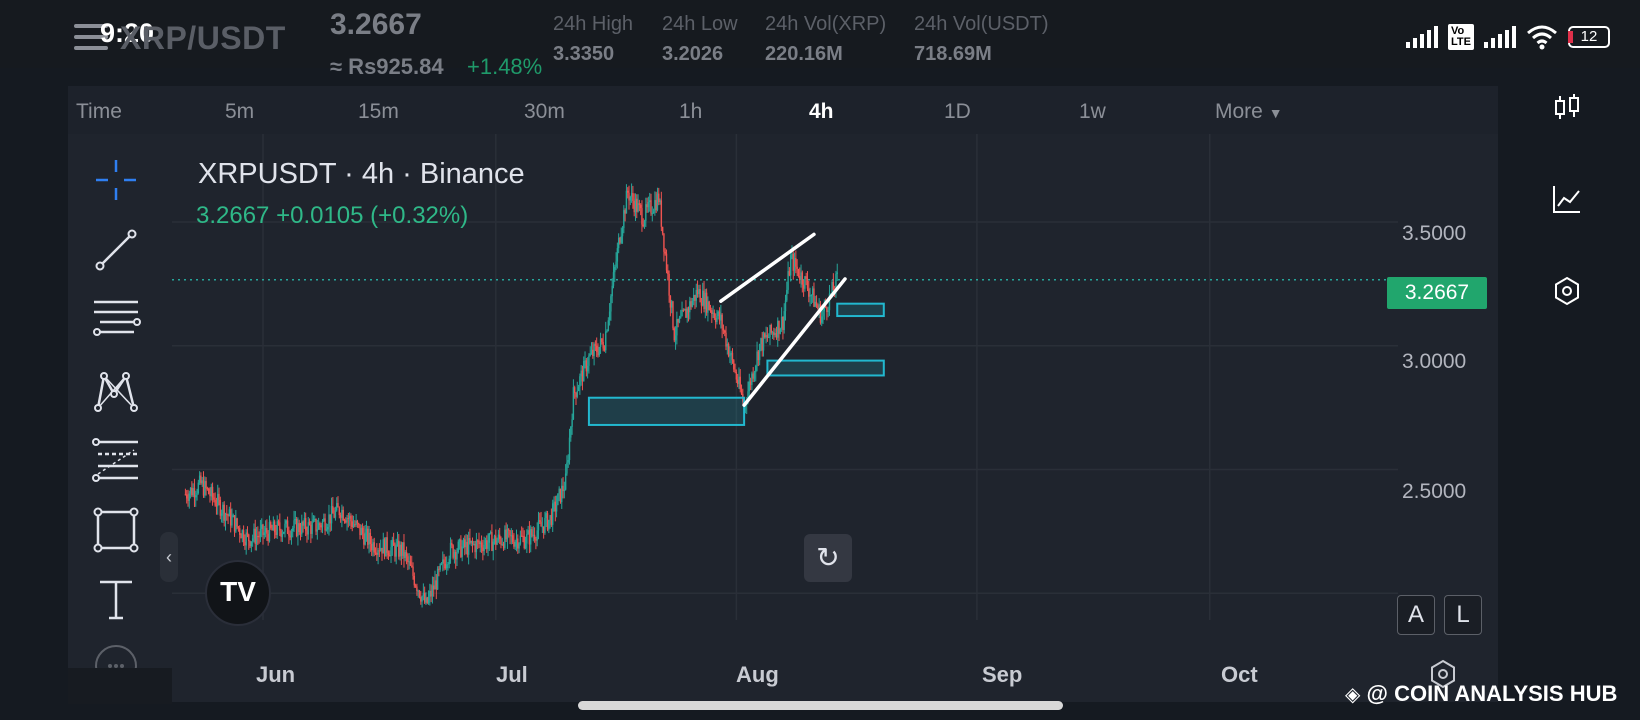  I want to click on trend-line-icon, so click(116, 250).